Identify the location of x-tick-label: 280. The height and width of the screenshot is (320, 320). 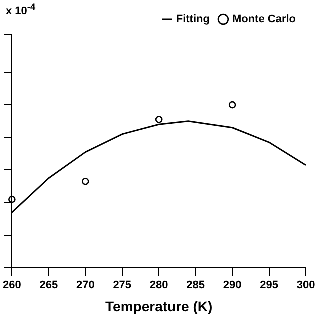
(159, 286).